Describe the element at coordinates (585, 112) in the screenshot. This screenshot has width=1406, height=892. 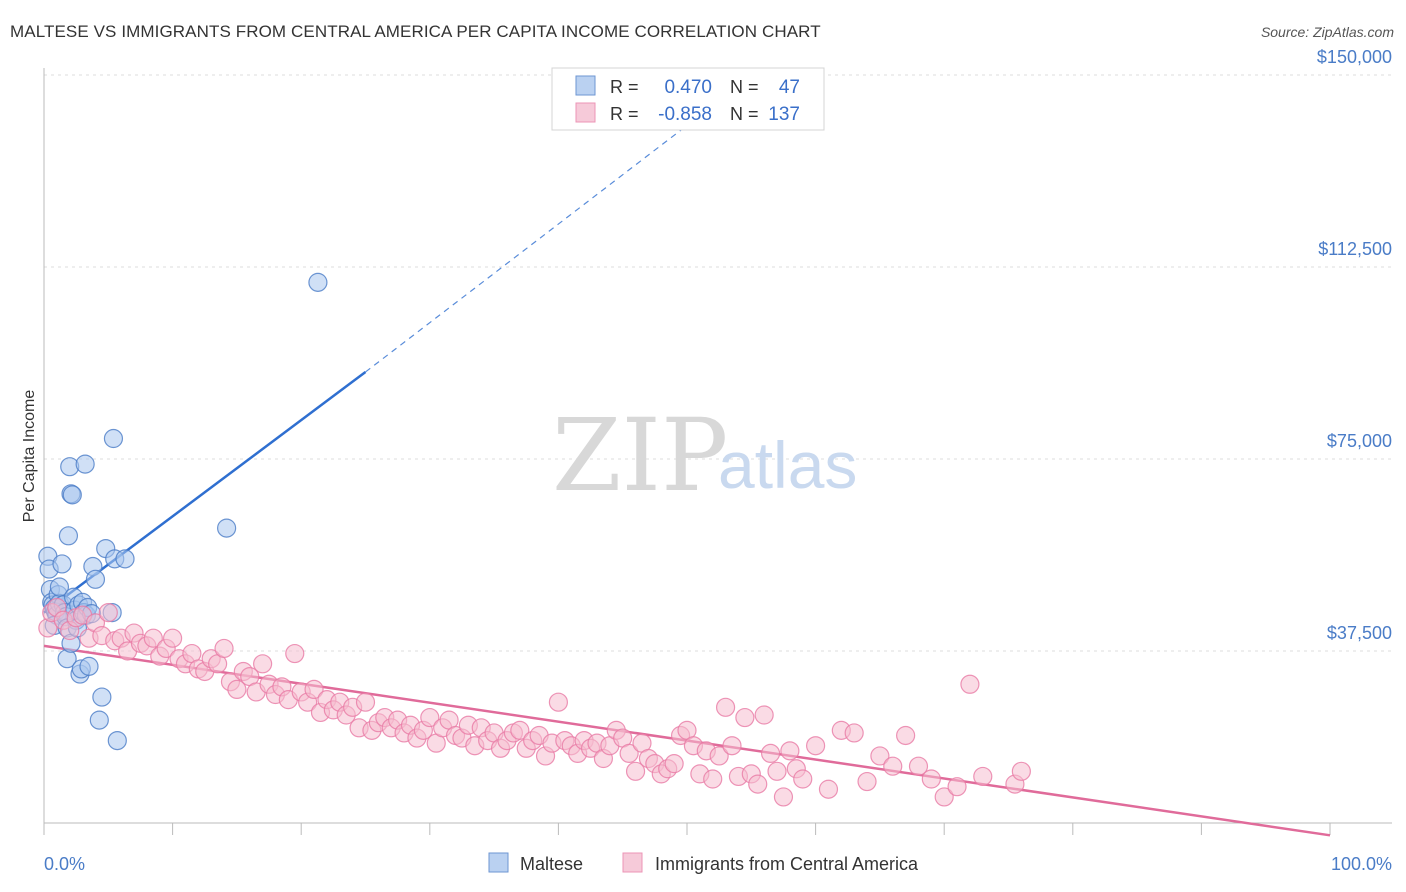
I see `stats-swatch-central-america` at that location.